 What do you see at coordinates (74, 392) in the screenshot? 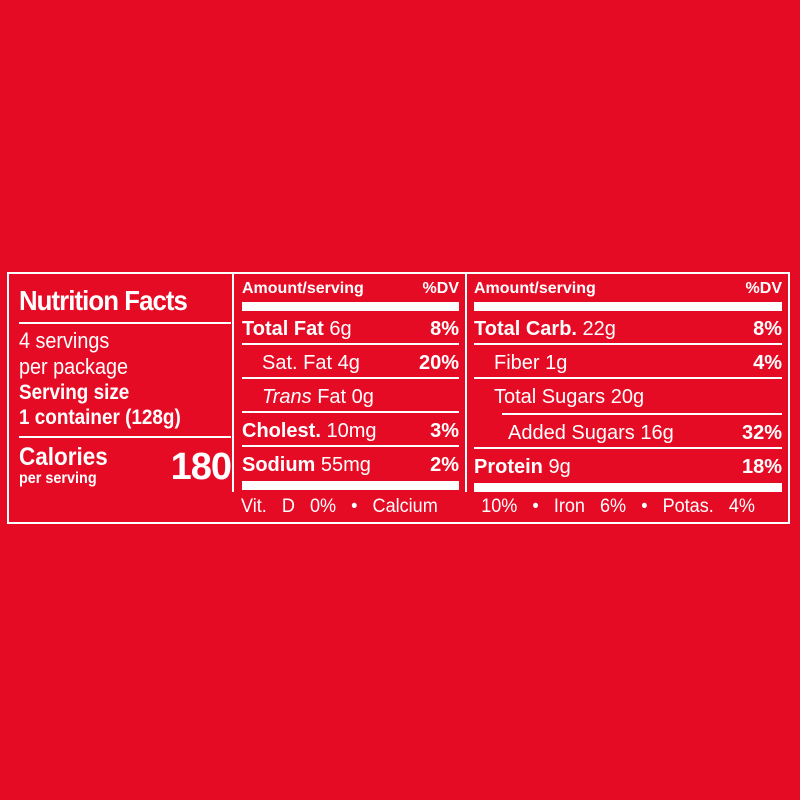
I see `serving-size-label: Serving size` at bounding box center [74, 392].